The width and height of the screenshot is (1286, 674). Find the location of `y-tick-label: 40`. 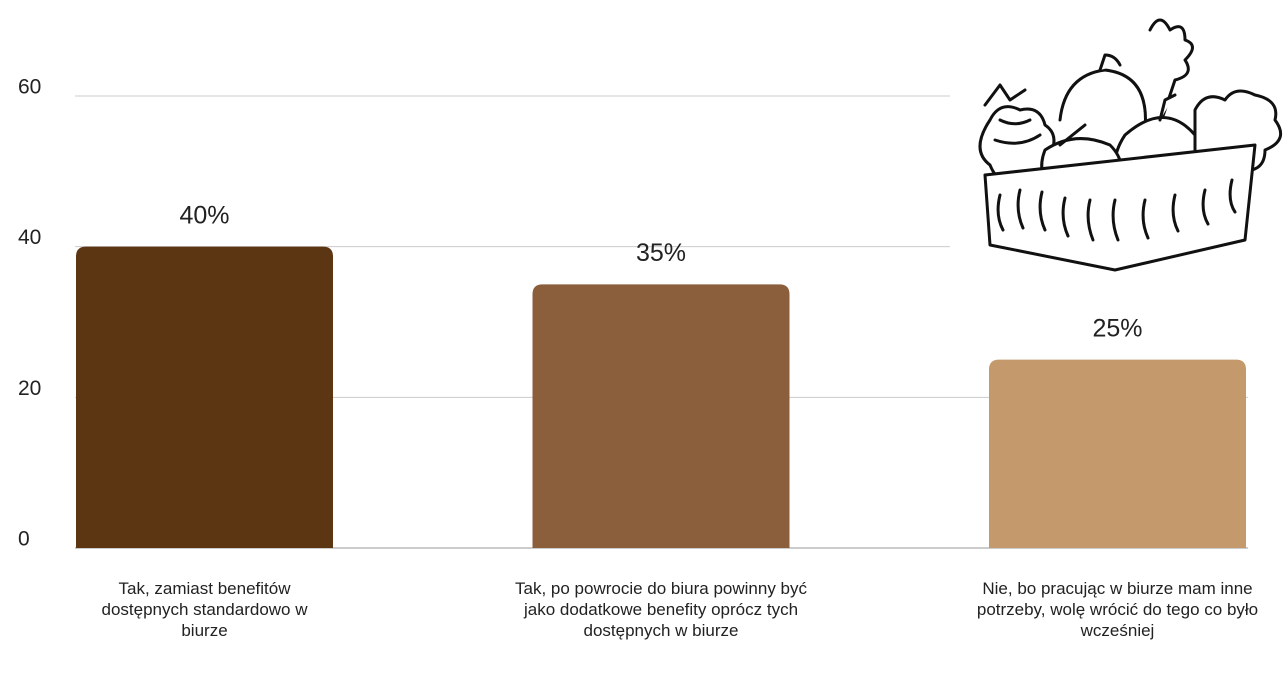

y-tick-label: 40 is located at coordinates (29, 237).